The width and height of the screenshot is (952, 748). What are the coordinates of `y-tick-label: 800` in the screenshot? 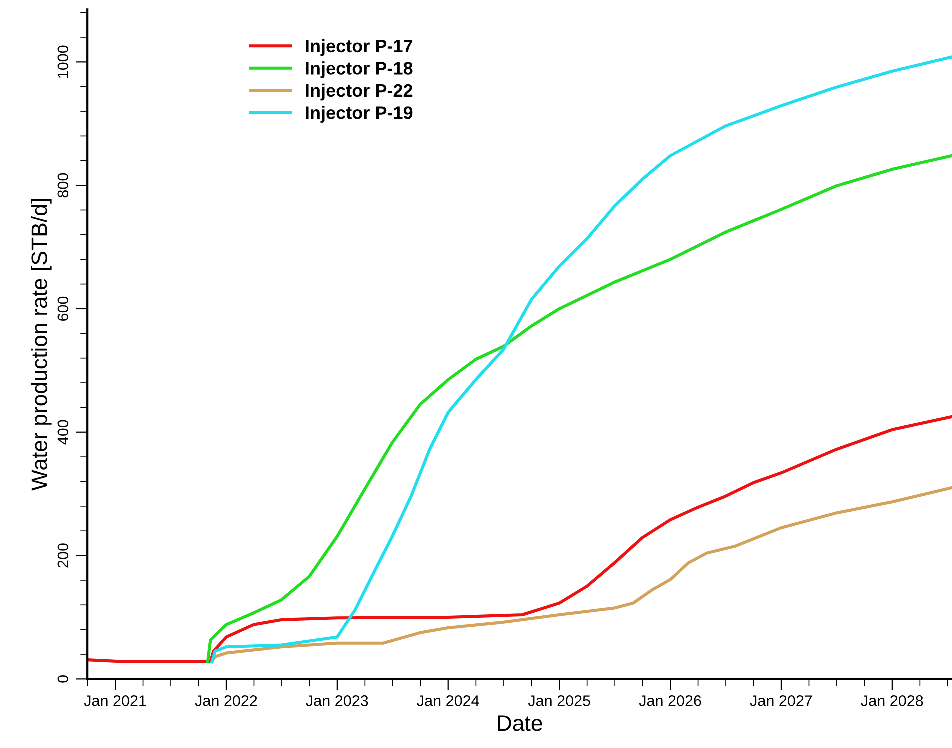 It's located at (63, 185).